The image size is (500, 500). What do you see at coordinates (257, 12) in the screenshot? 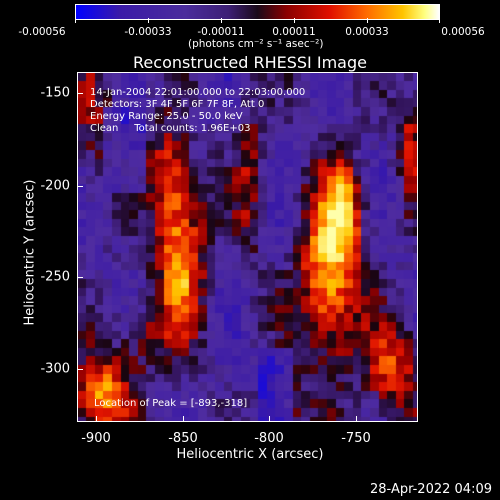
I see `colorbar` at bounding box center [257, 12].